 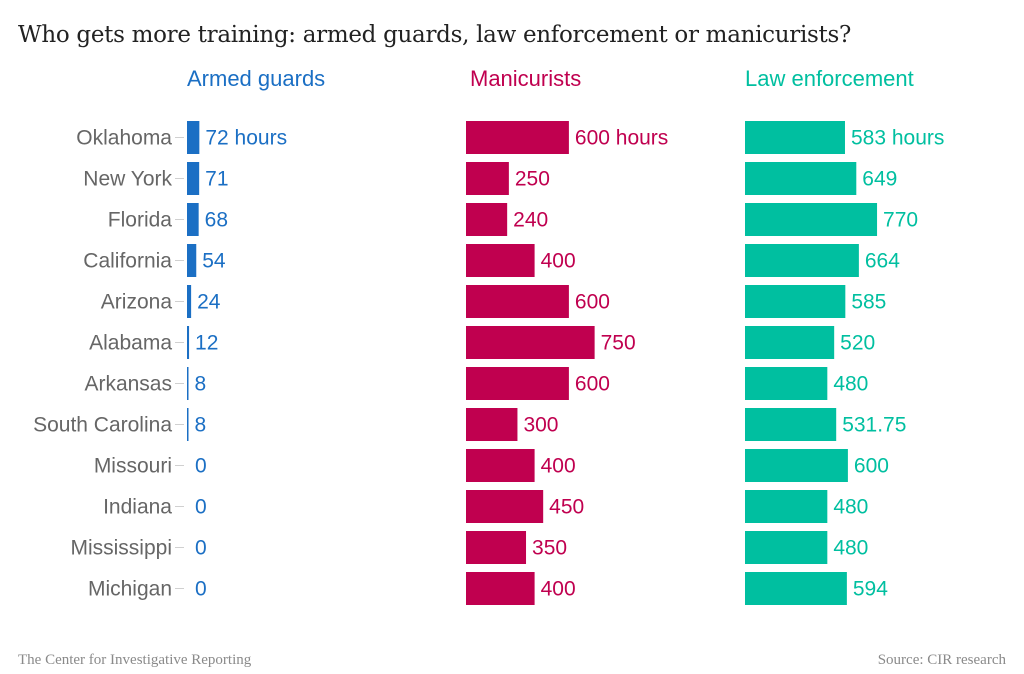 I want to click on value-label-armed-guards-california: 54, so click(x=214, y=261).